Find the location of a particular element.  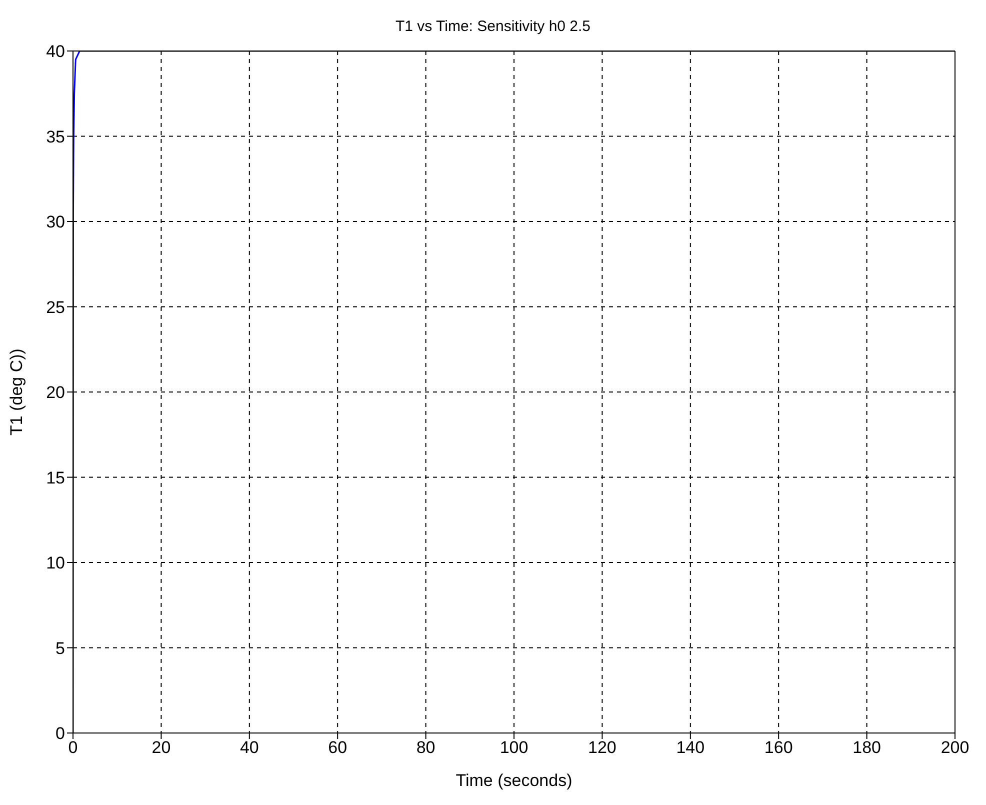

x-tick-label: 180 is located at coordinates (866, 748).